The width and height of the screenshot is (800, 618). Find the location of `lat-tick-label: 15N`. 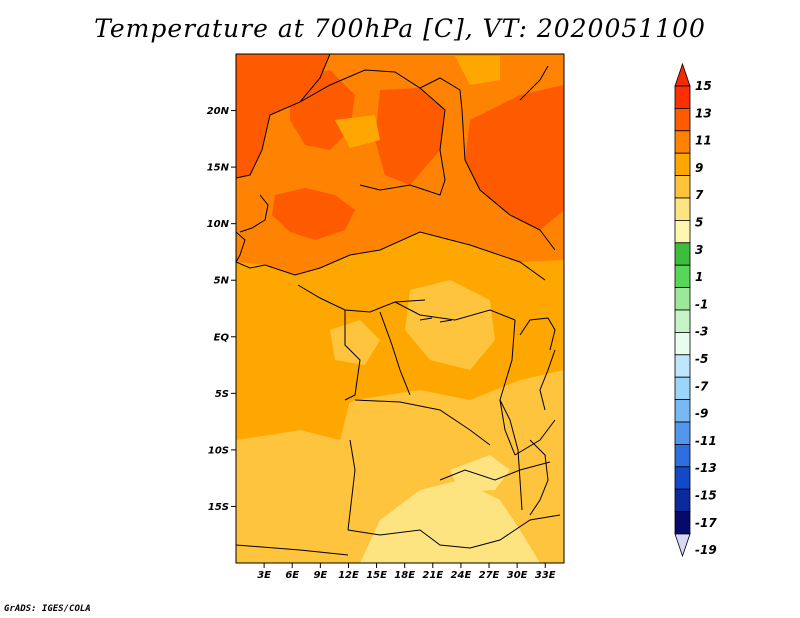

lat-tick-label: 15N is located at coordinates (218, 168).